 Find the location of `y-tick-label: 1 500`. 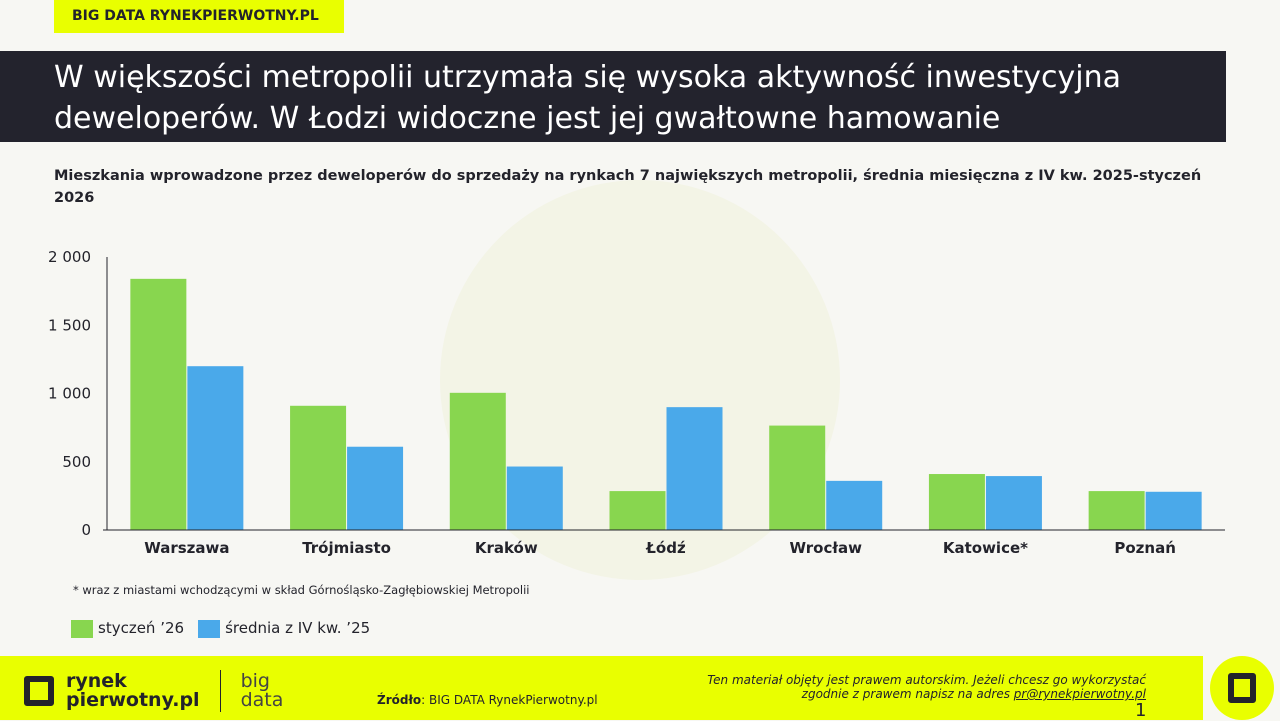

y-tick-label: 1 500 is located at coordinates (69, 325).